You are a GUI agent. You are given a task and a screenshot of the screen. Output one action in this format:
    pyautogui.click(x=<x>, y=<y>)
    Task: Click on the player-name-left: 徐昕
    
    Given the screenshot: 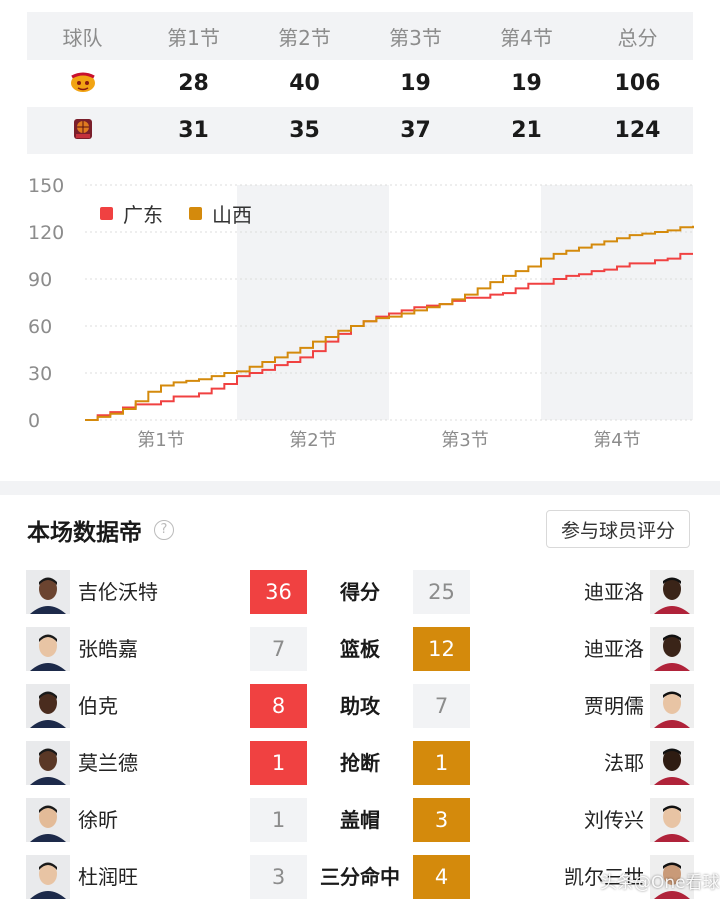 What is the action you would take?
    pyautogui.click(x=98, y=820)
    